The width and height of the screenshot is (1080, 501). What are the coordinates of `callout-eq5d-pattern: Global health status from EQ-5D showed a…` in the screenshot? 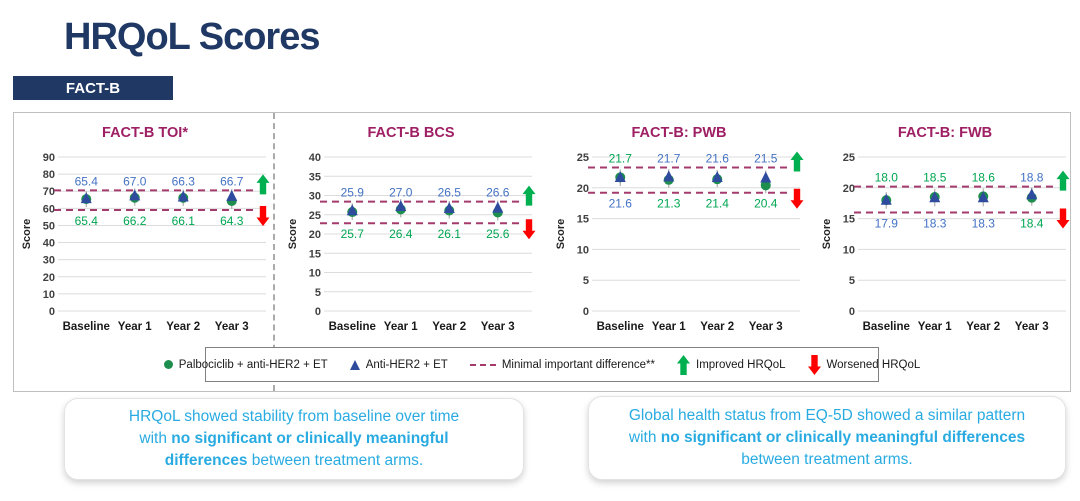 It's located at (827, 438).